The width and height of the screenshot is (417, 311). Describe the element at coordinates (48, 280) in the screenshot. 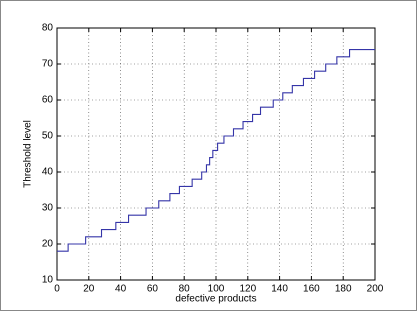

I see `y-tick-label: 10` at that location.